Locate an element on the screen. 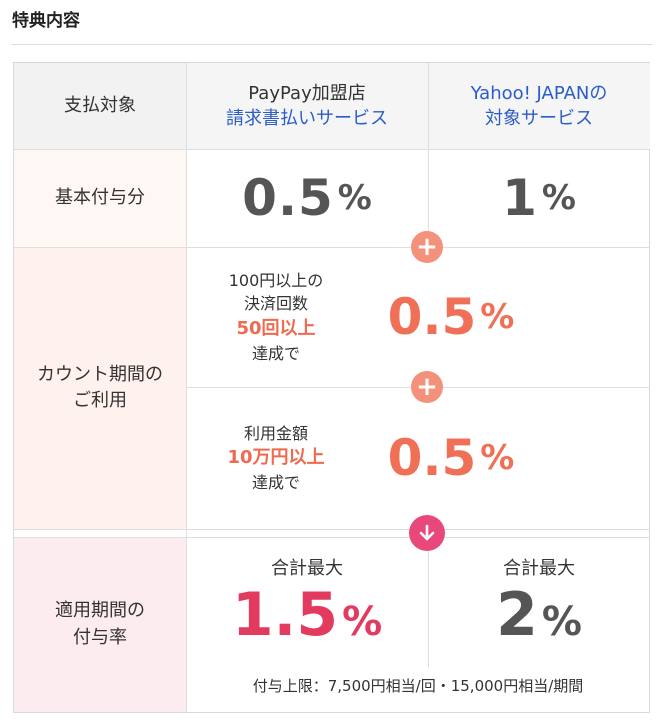  count-label: カウント期間の ご利用 is located at coordinates (100, 388).